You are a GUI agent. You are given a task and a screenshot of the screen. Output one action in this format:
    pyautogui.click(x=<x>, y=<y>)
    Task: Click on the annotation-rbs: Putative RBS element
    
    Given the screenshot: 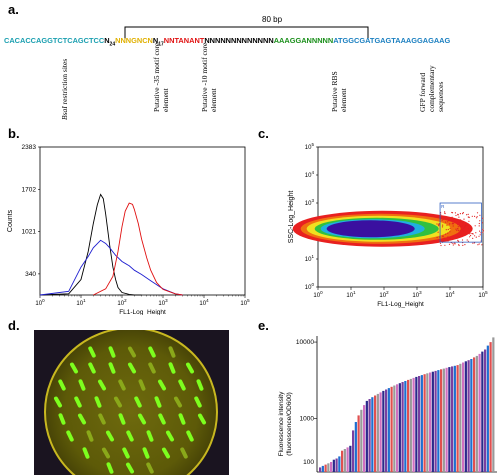 What is the action you would take?
    pyautogui.click(x=339, y=91)
    